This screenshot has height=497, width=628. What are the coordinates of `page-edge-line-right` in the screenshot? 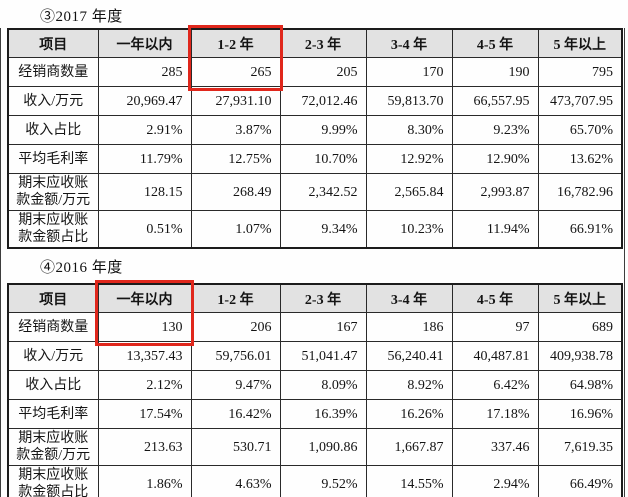 It's located at (624, 262).